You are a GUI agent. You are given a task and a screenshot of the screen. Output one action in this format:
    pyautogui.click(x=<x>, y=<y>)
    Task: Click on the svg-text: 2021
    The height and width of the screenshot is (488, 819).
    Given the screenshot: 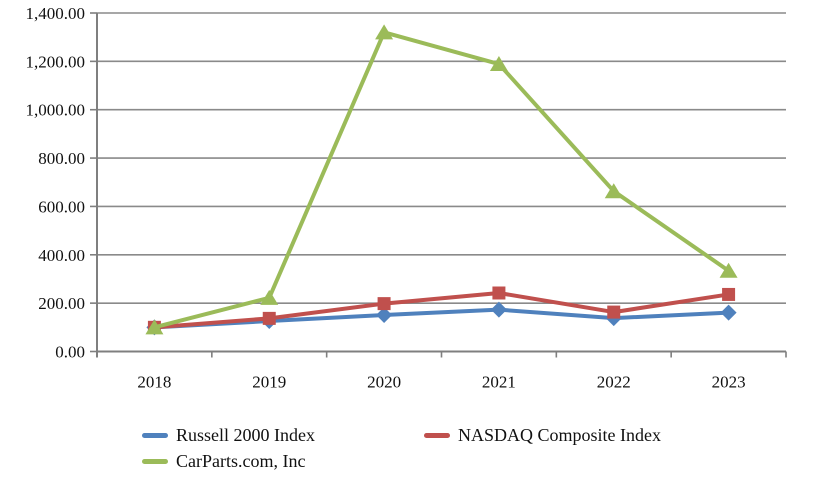 What is the action you would take?
    pyautogui.click(x=499, y=382)
    